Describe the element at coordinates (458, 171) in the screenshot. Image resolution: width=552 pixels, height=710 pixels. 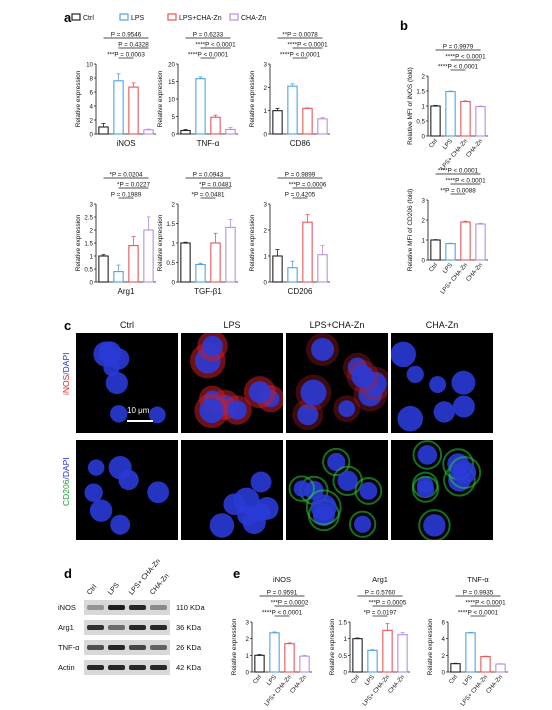
I see `stat-label-0: ****P < 0.0001` at that location.